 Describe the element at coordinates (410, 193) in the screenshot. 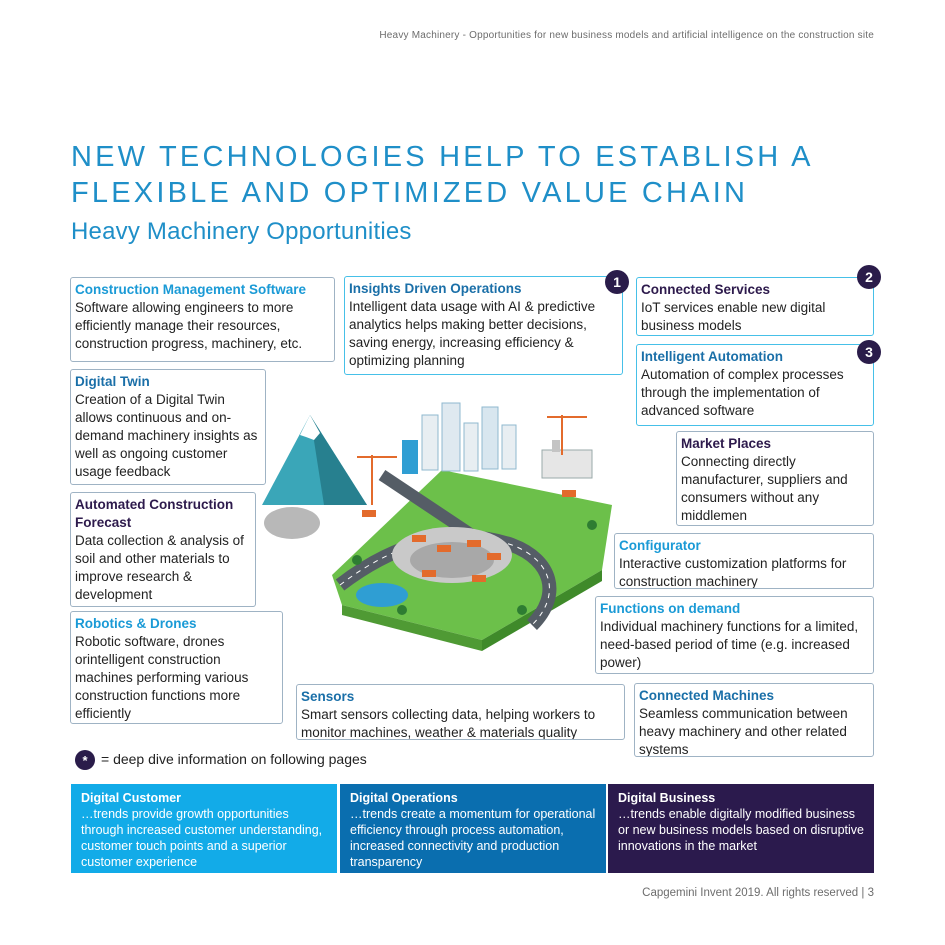

I see `title-line-2: FLEXIBLE AND OPTIMIZED VALUE CHAIN` at that location.